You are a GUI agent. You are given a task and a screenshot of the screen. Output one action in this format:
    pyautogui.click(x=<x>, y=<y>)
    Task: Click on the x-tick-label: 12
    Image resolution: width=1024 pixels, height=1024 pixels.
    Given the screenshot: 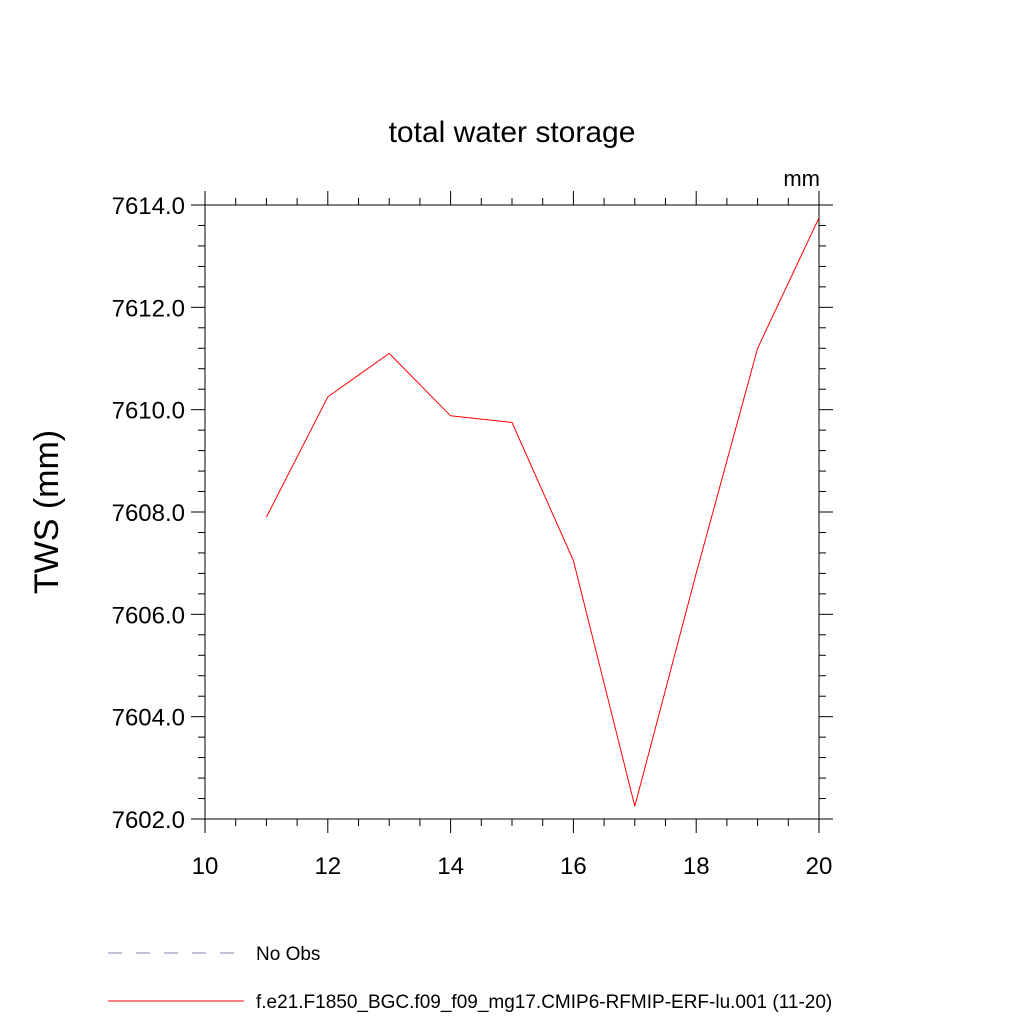 What is the action you would take?
    pyautogui.click(x=327, y=866)
    